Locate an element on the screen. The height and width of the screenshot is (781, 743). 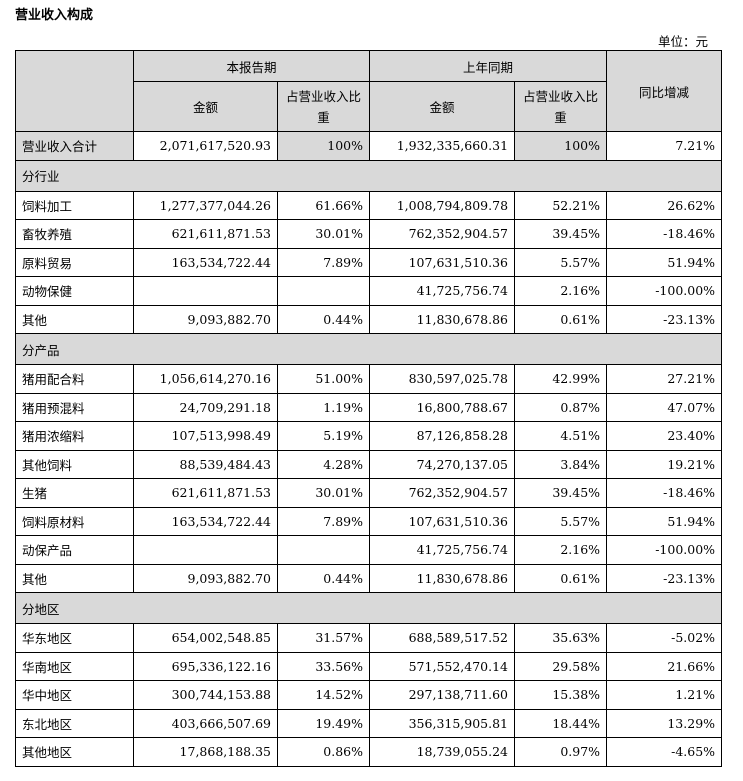
row-label: 饲料加工 is located at coordinates (74, 205).